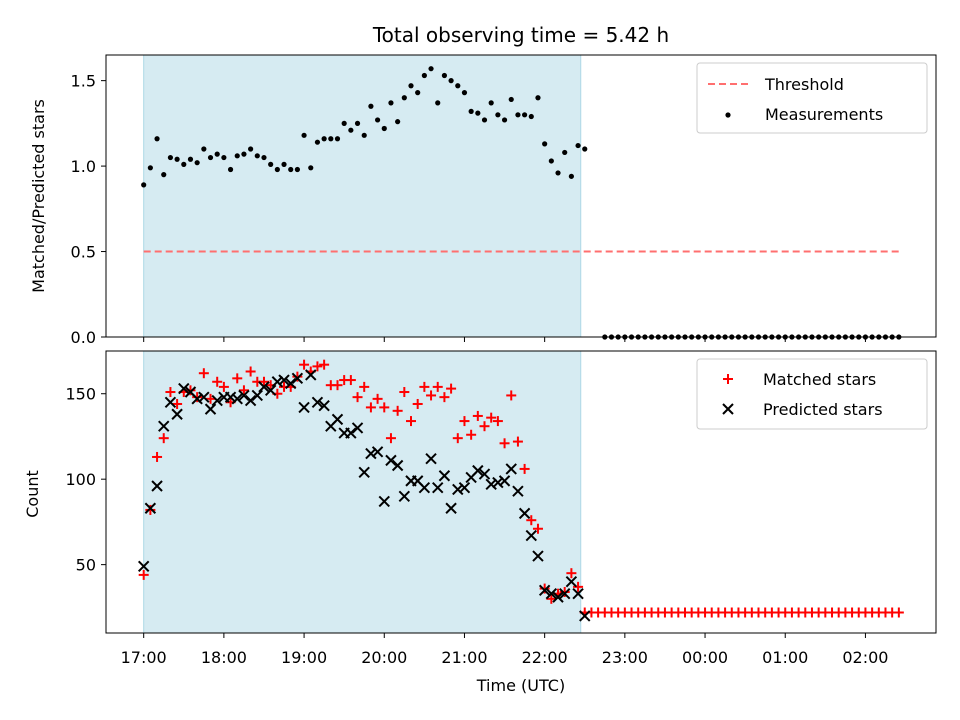  Describe the element at coordinates (728, 379) in the screenshot. I see `legend-matched-marker` at that location.